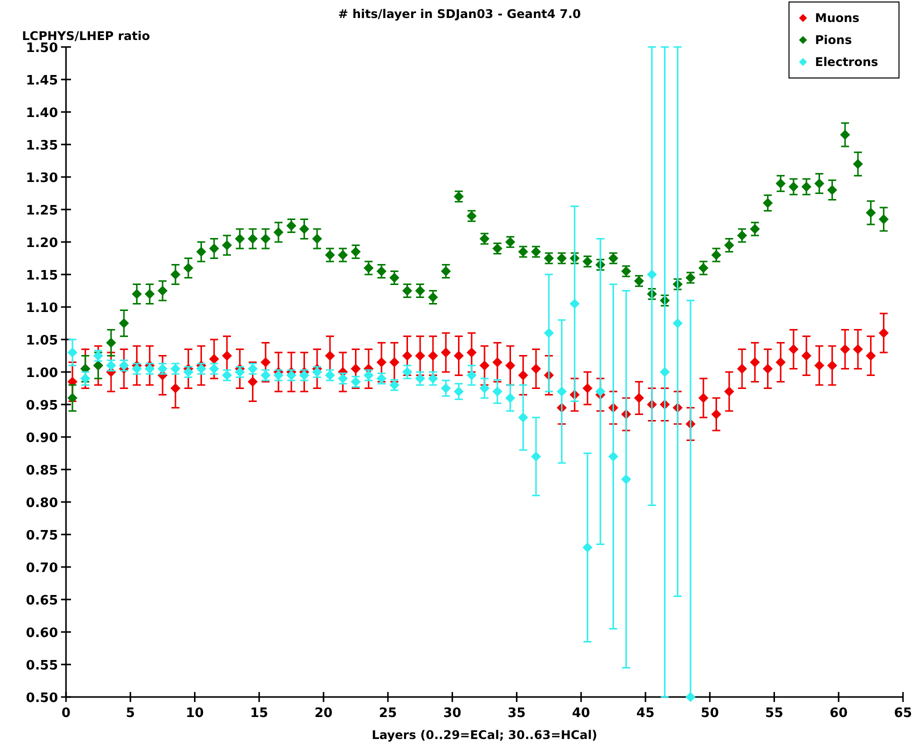  I want to click on x-tick-label: 40, so click(581, 713).